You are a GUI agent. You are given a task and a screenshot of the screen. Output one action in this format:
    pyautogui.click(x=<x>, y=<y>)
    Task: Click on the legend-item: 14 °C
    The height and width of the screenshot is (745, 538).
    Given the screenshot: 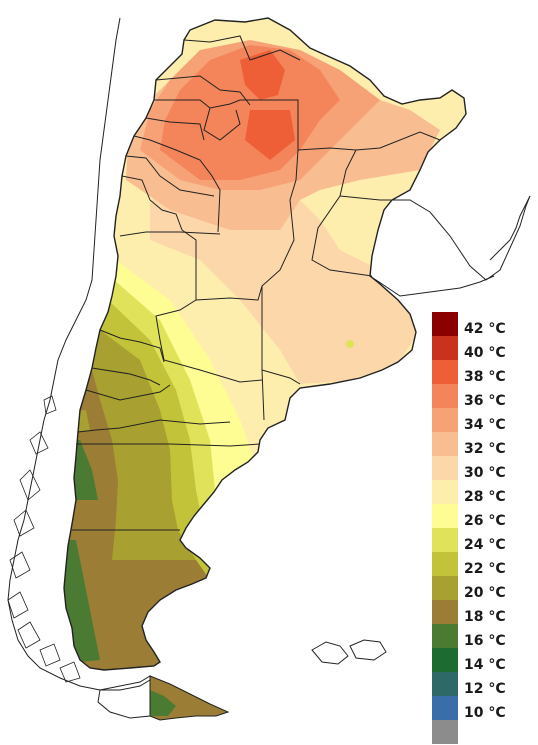 What is the action you would take?
    pyautogui.click(x=482, y=660)
    